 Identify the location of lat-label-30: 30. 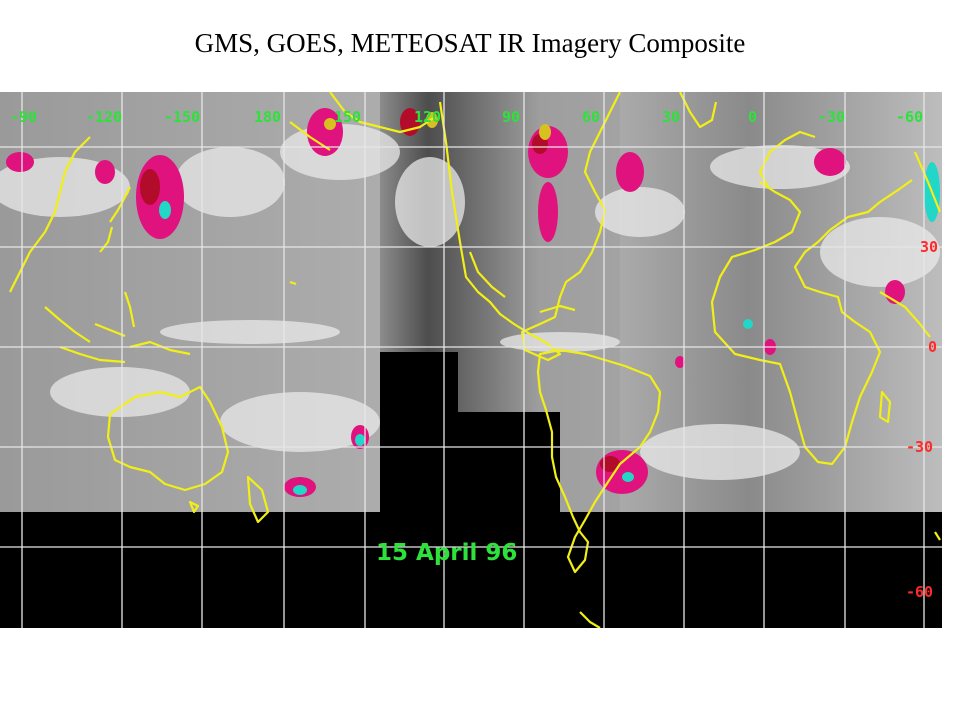
(929, 247).